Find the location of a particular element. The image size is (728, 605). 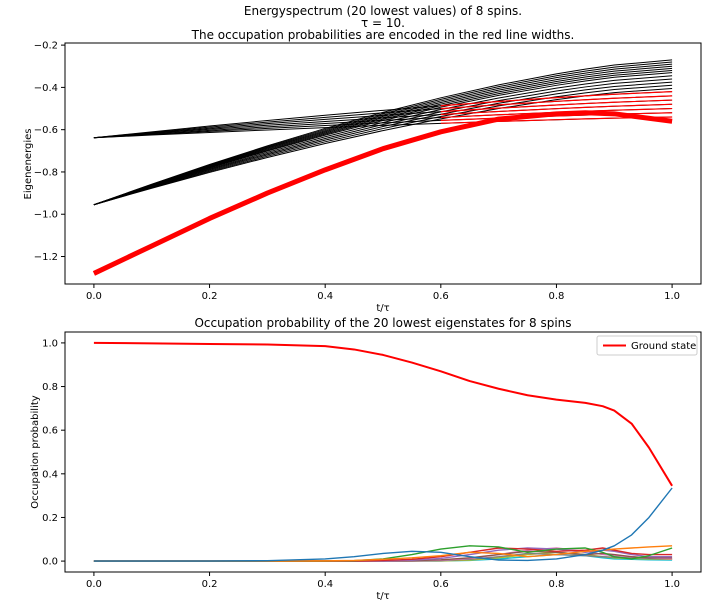

chart1-ytick-label: −0.6 is located at coordinates (46, 130).